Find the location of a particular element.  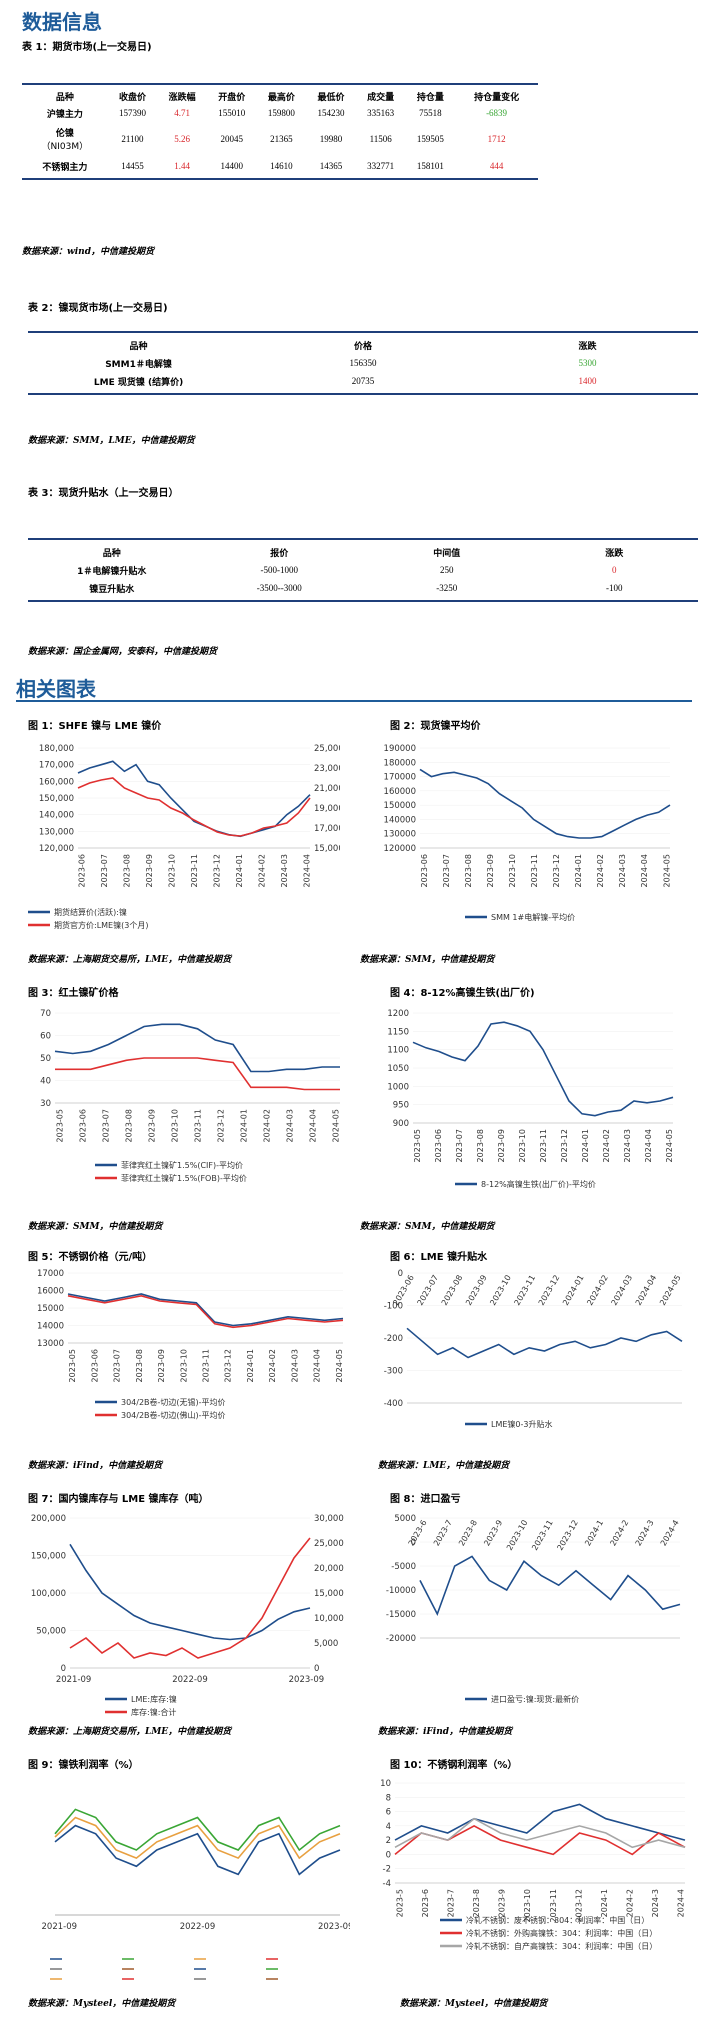

table3-caption: 表 3：现货升贴水（上一交易日） is located at coordinates (103, 493).